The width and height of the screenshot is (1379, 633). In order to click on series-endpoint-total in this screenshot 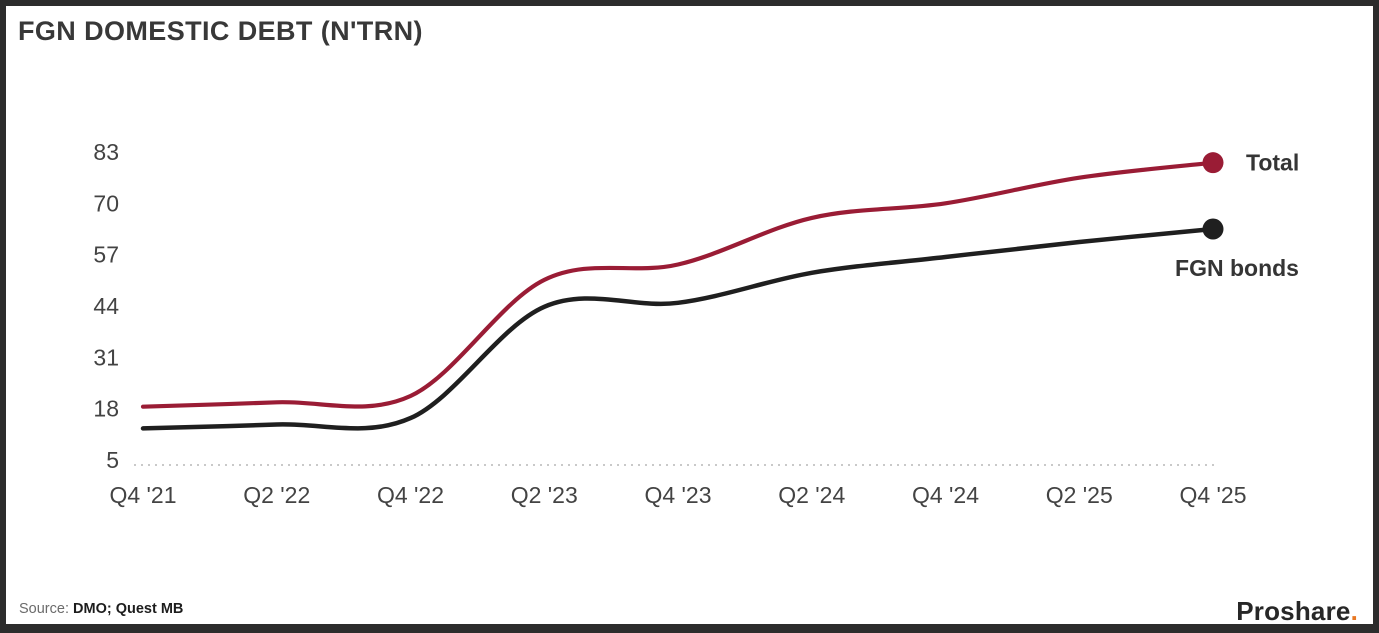, I will do `click(1213, 163)`.